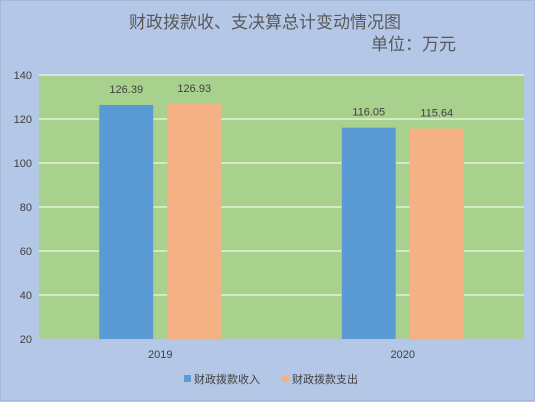  I want to click on y-tick-label: 40, so click(26, 296).